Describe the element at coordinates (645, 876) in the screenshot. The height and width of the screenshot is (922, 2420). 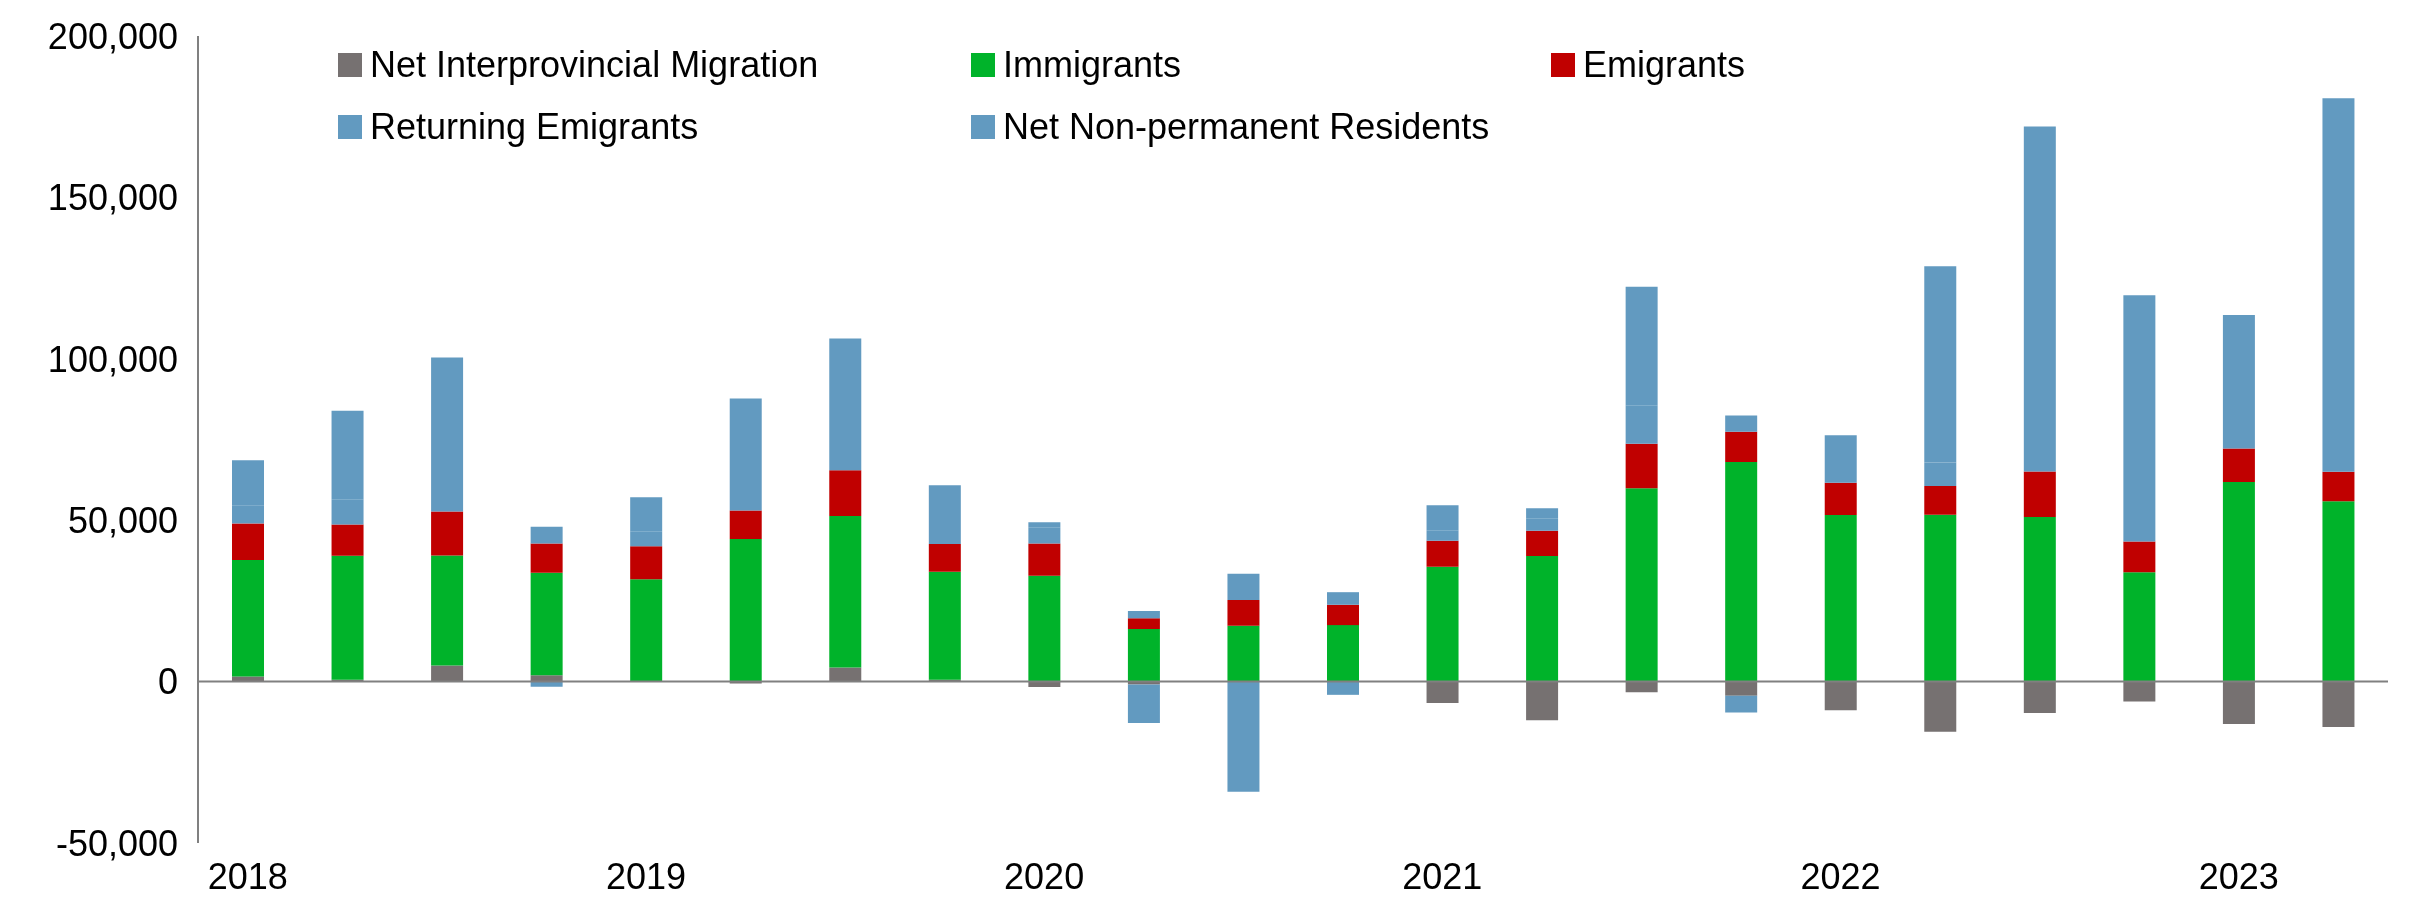
I see `x-tick-label: 2019` at that location.